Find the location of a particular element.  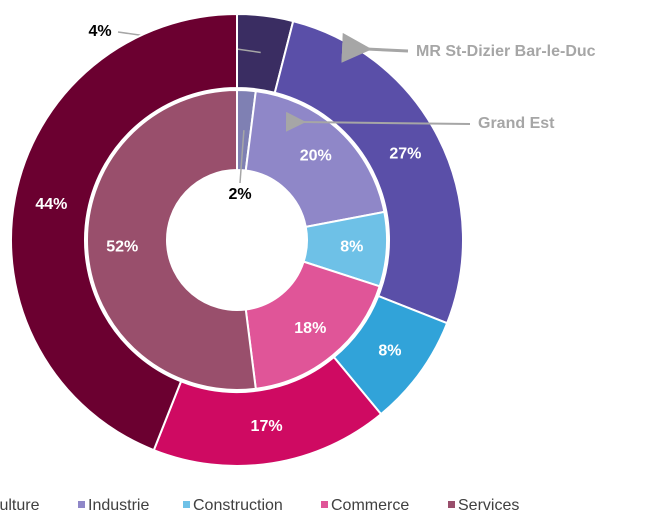

legend-label: Industrie is located at coordinates (118, 505).